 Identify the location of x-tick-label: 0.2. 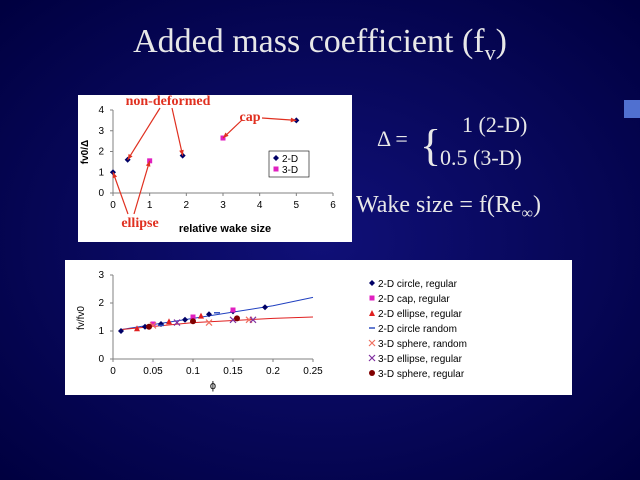
(273, 371).